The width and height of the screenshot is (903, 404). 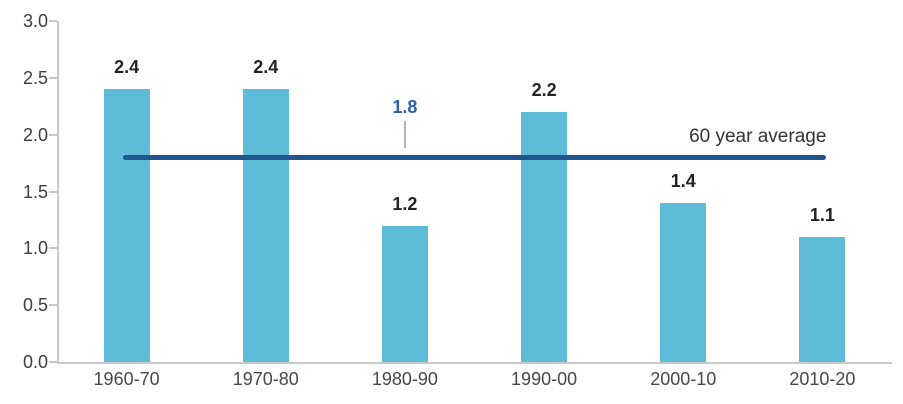 I want to click on y-axis-tick-label: 2.0, so click(x=35, y=134).